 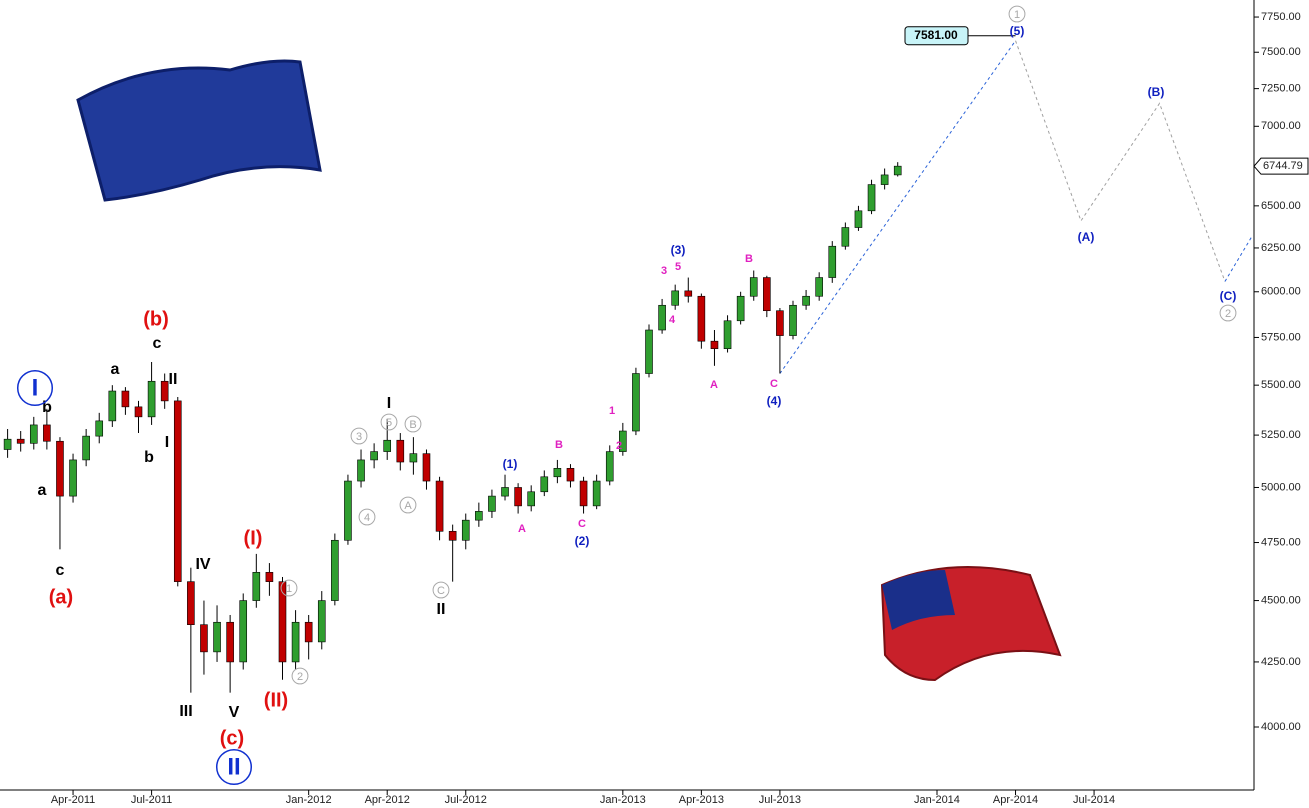 What do you see at coordinates (1281, 248) in the screenshot?
I see `y-tick-label: 6250.00` at bounding box center [1281, 248].